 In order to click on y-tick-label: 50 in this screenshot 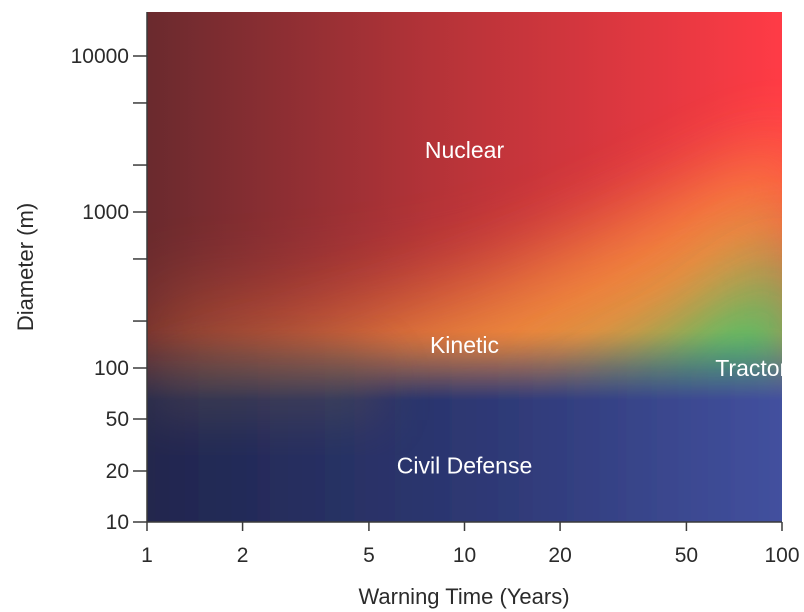, I will do `click(117, 419)`.